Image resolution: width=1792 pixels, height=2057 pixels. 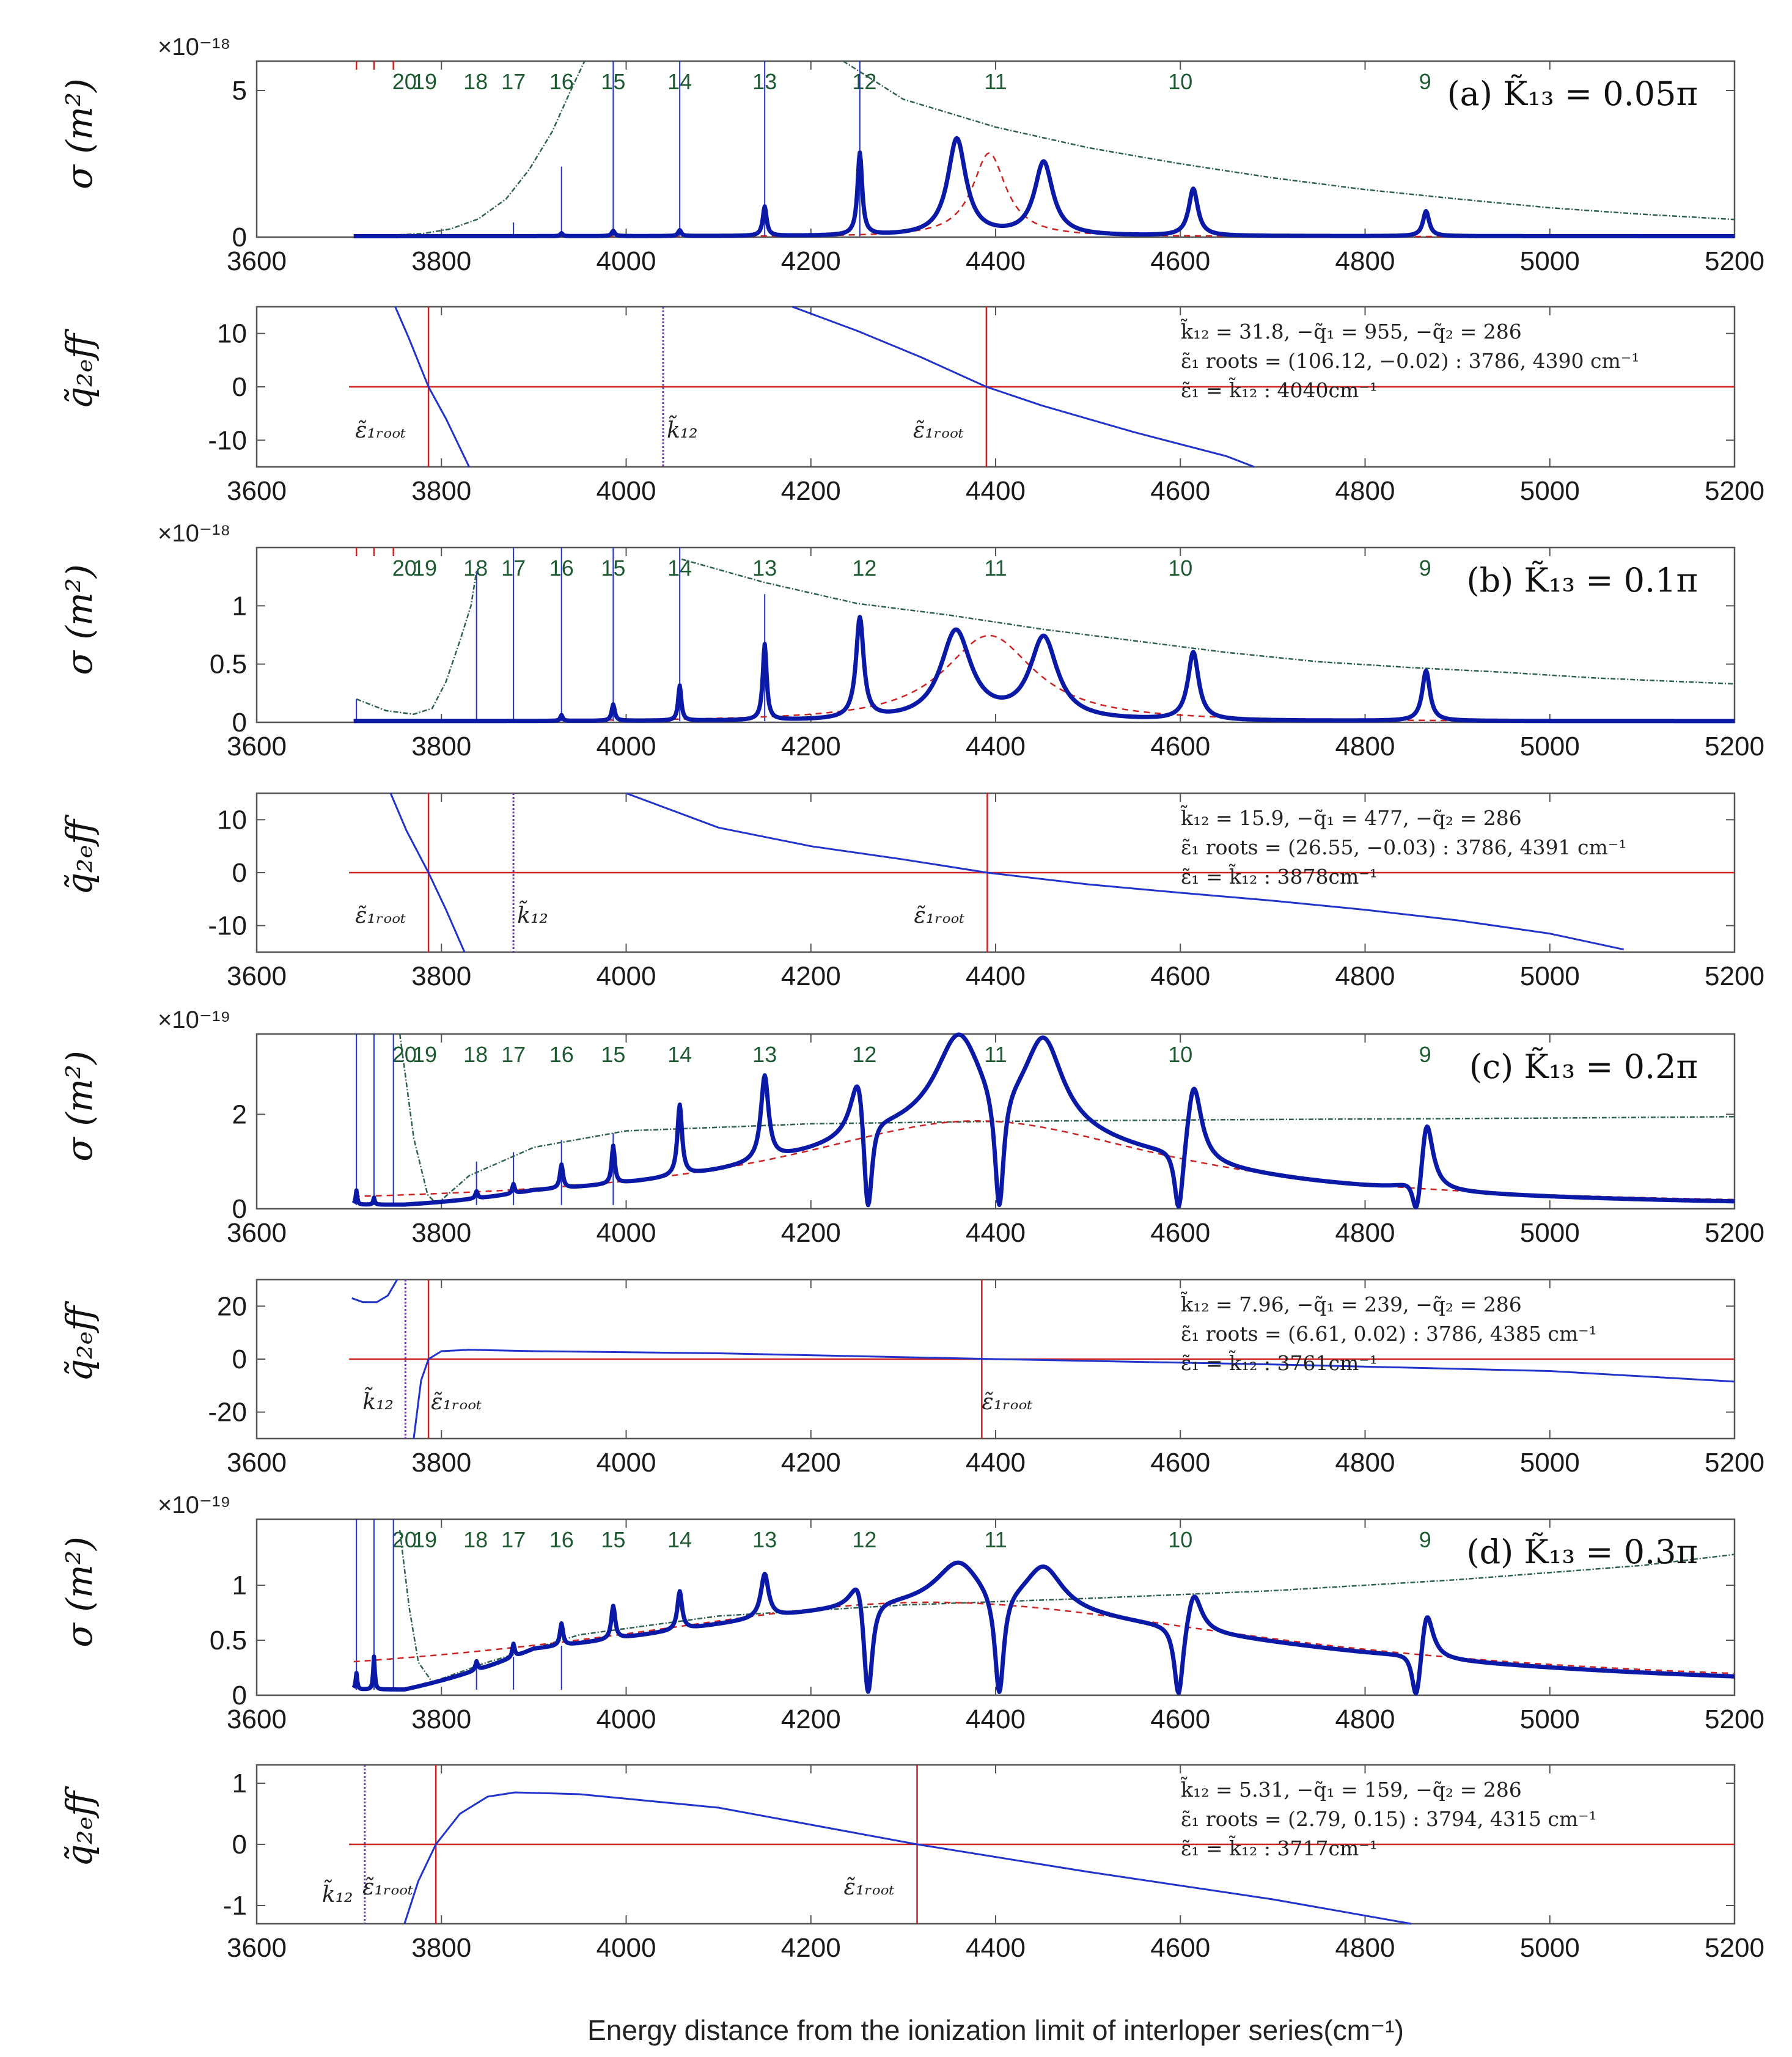 I want to click on q-panel-d-x-tick-label: 3600, so click(x=257, y=1948).